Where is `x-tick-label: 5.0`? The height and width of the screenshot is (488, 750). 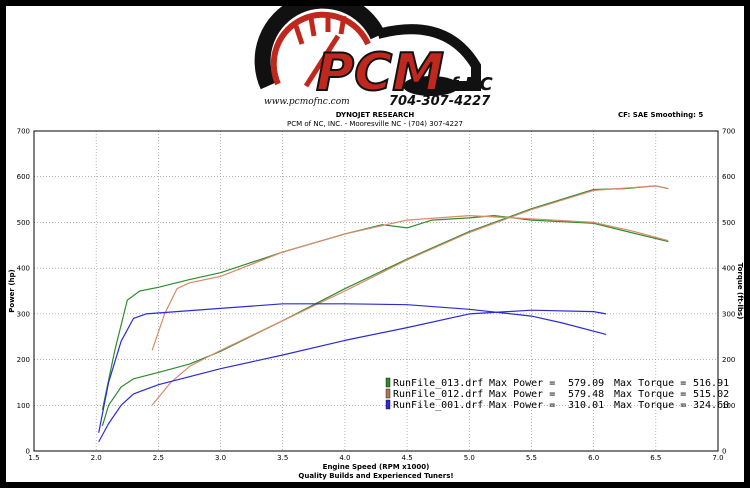 x-tick-label: 5.0 is located at coordinates (469, 458).